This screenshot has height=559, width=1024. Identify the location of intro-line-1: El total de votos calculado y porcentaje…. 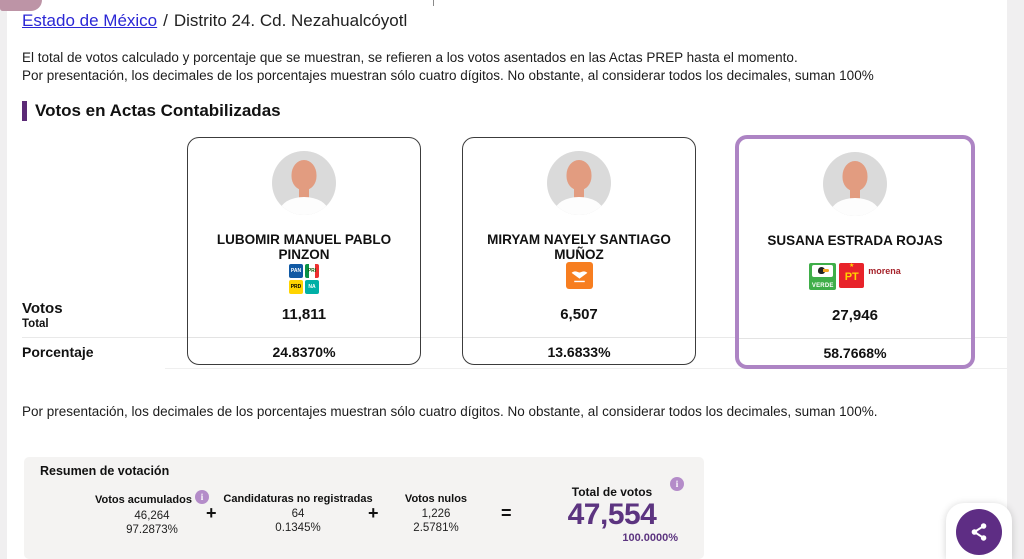
(410, 57).